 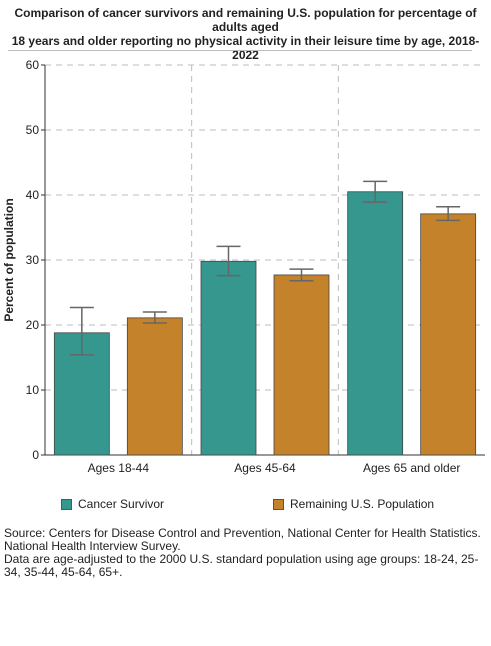 I want to click on legend-label-cancer-survivor: Cancer Survivor, so click(x=121, y=504).